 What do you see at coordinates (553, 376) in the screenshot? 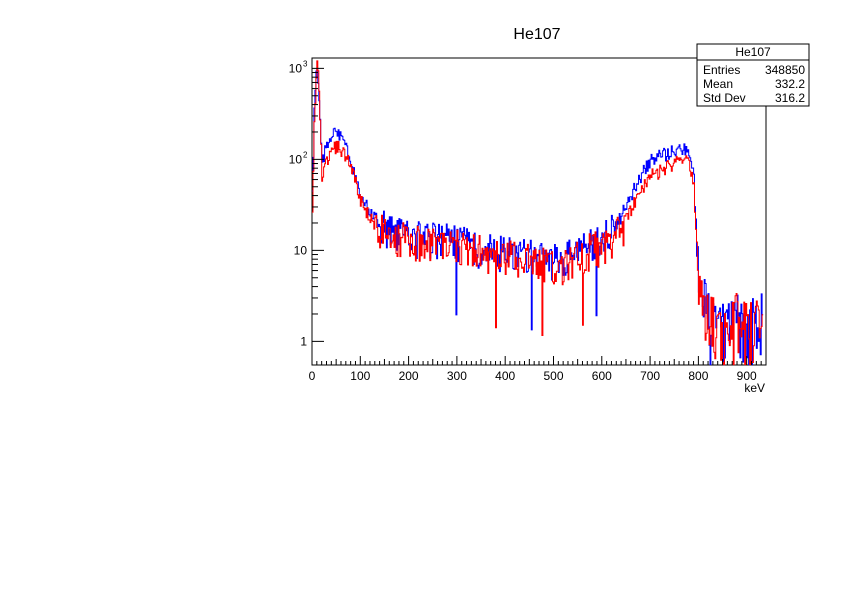
I see `x-tick-label: 500` at bounding box center [553, 376].